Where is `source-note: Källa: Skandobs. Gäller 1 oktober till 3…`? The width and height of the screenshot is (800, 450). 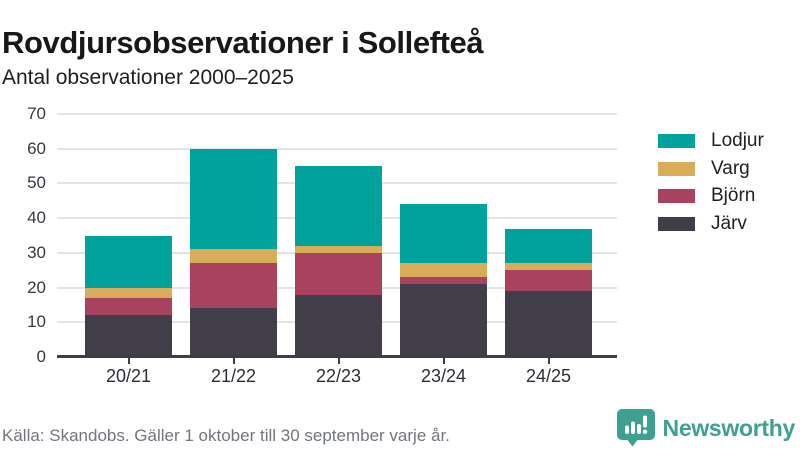 source-note: Källa: Skandobs. Gäller 1 oktober till 3… is located at coordinates (226, 435).